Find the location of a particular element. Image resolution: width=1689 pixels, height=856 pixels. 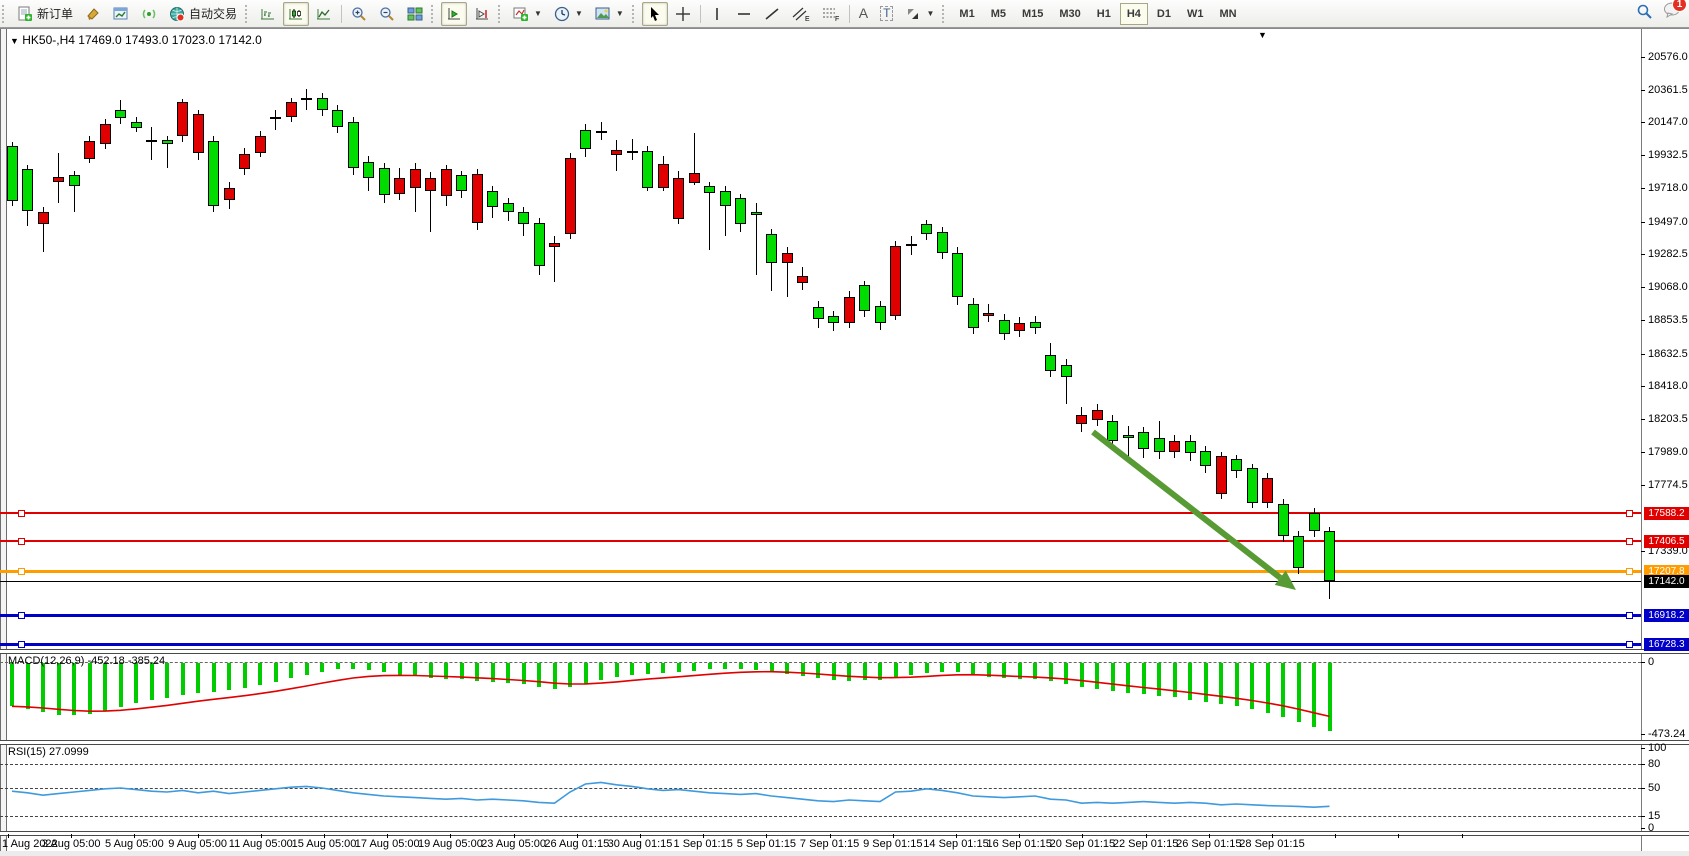

shapes-button: ▼ is located at coordinates (919, 14).